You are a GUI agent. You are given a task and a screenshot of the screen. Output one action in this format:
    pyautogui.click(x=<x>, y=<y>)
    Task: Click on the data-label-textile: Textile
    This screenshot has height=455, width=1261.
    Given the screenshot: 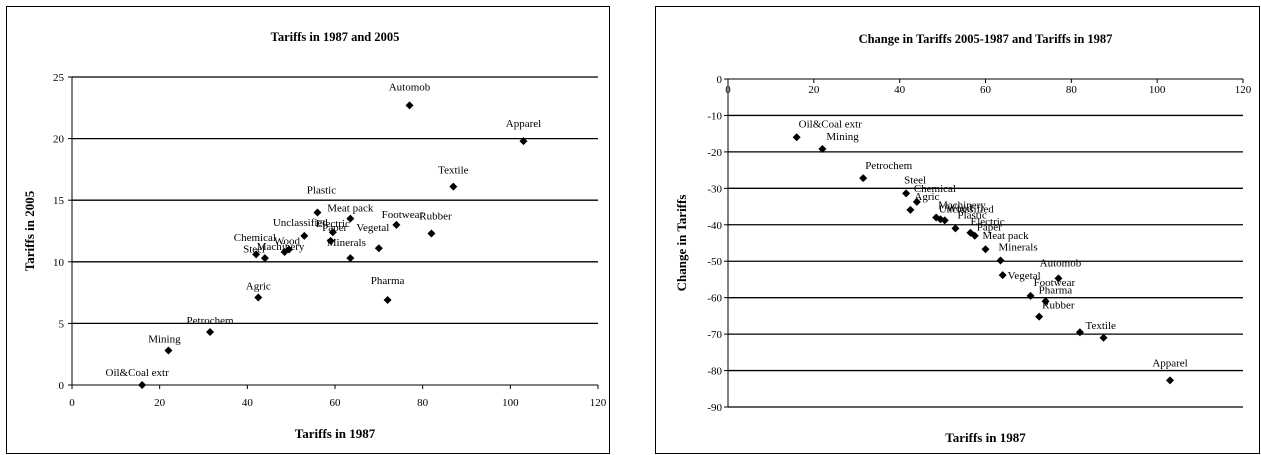 What is the action you would take?
    pyautogui.click(x=1101, y=326)
    